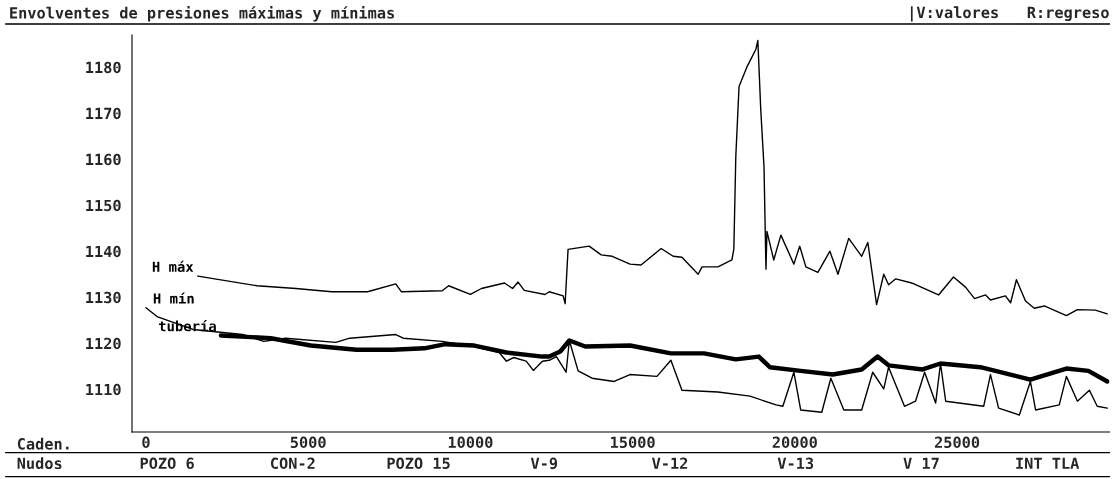  Describe the element at coordinates (39, 463) in the screenshot. I see `text: Nudos` at that location.